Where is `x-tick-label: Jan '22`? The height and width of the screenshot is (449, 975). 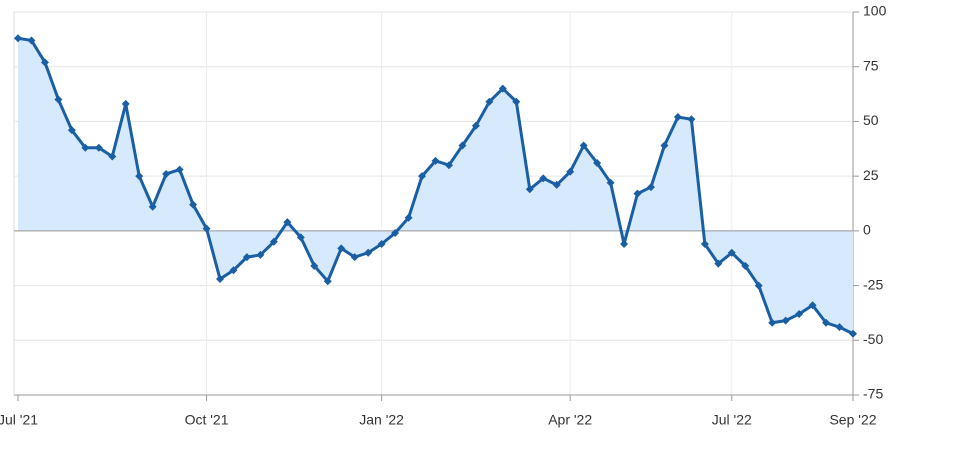 x-tick-label: Jan '22 is located at coordinates (381, 420).